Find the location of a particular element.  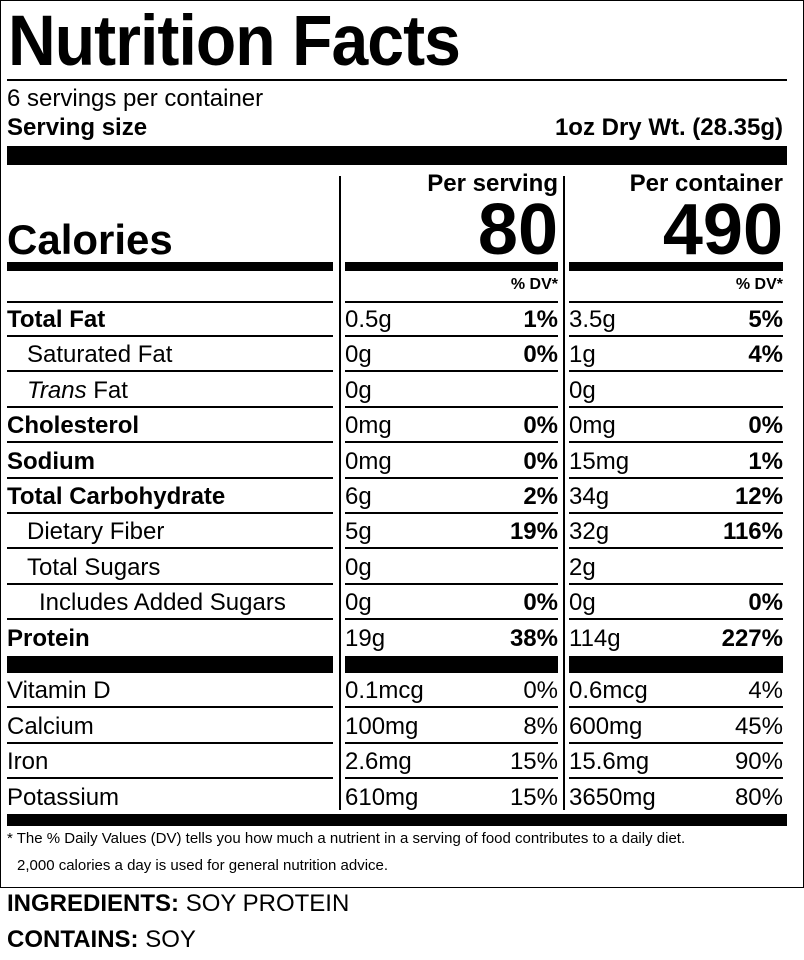

nutrient-name: Iron is located at coordinates (28, 761).